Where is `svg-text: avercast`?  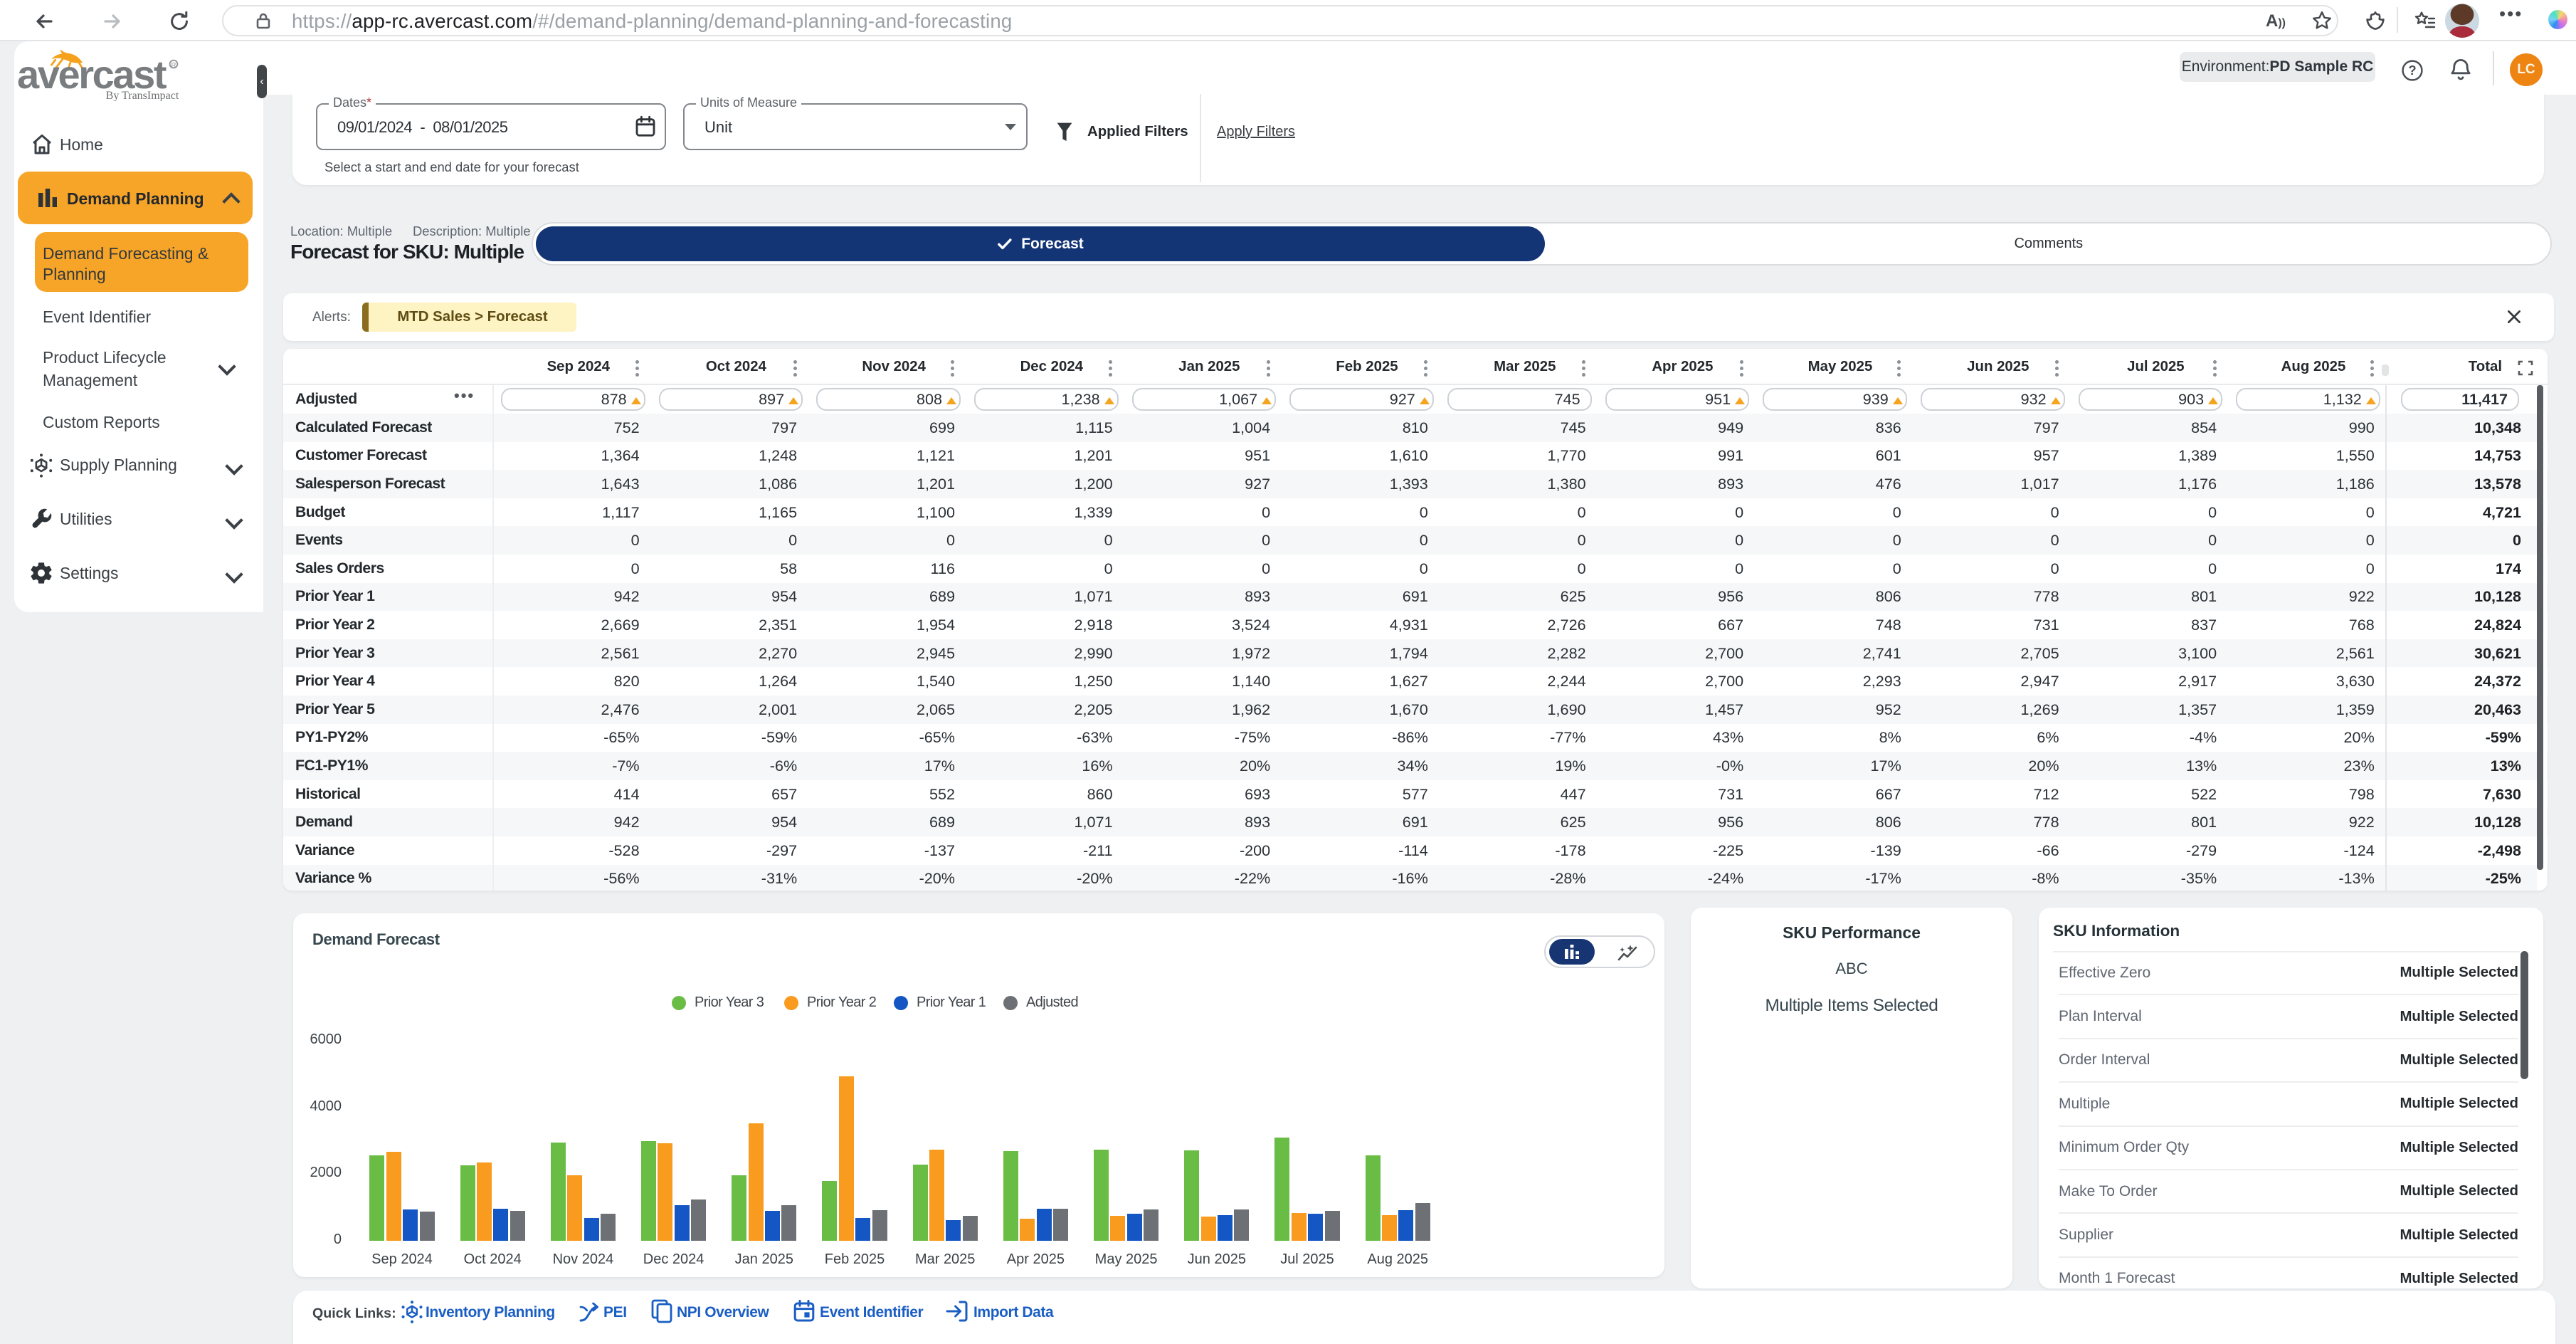 svg-text: avercast is located at coordinates (92, 74).